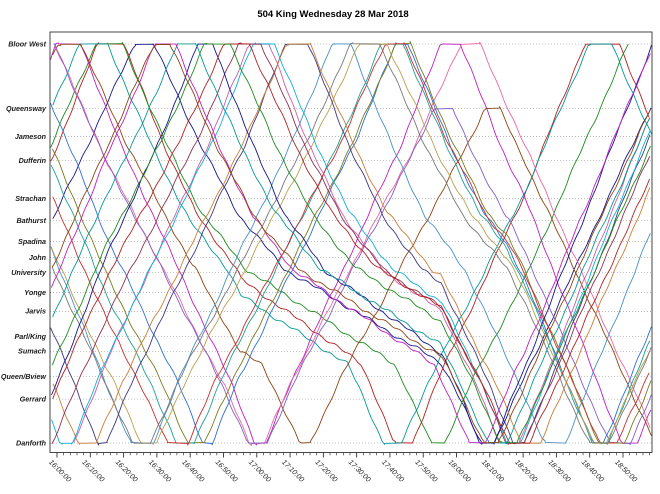 This screenshot has height=494, width=660. Describe the element at coordinates (160, 471) in the screenshot. I see `x-tick-label: 16:30:00` at that location.